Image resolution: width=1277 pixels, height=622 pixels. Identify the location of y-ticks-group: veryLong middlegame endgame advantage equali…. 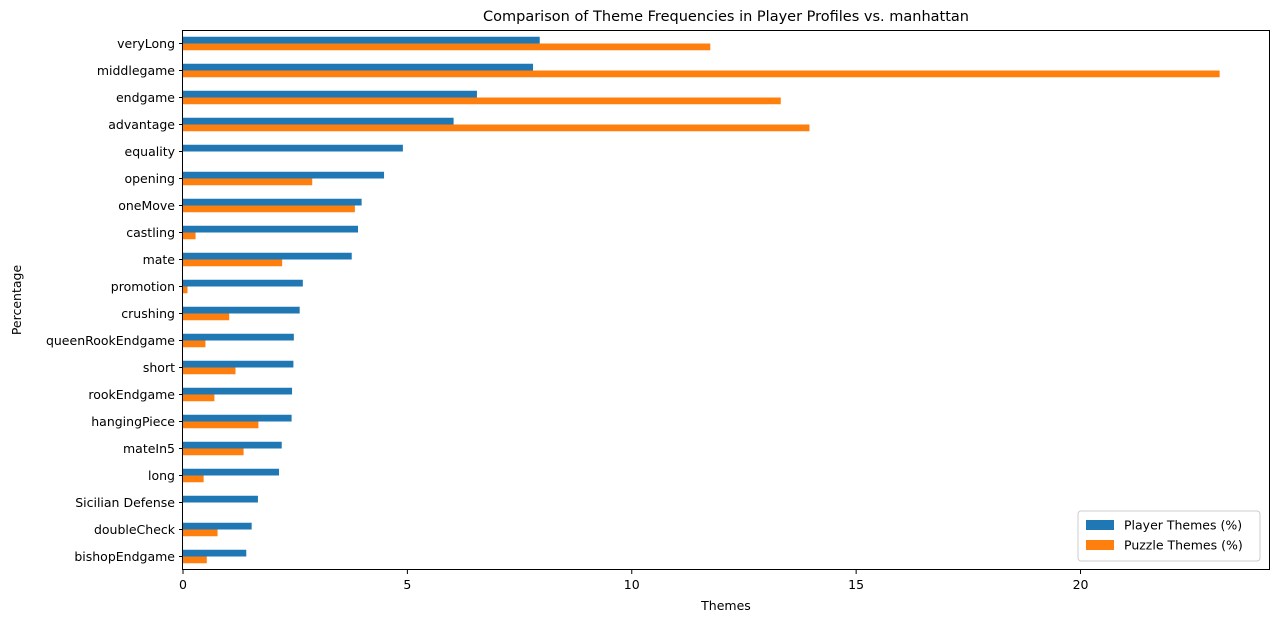
(114, 300).